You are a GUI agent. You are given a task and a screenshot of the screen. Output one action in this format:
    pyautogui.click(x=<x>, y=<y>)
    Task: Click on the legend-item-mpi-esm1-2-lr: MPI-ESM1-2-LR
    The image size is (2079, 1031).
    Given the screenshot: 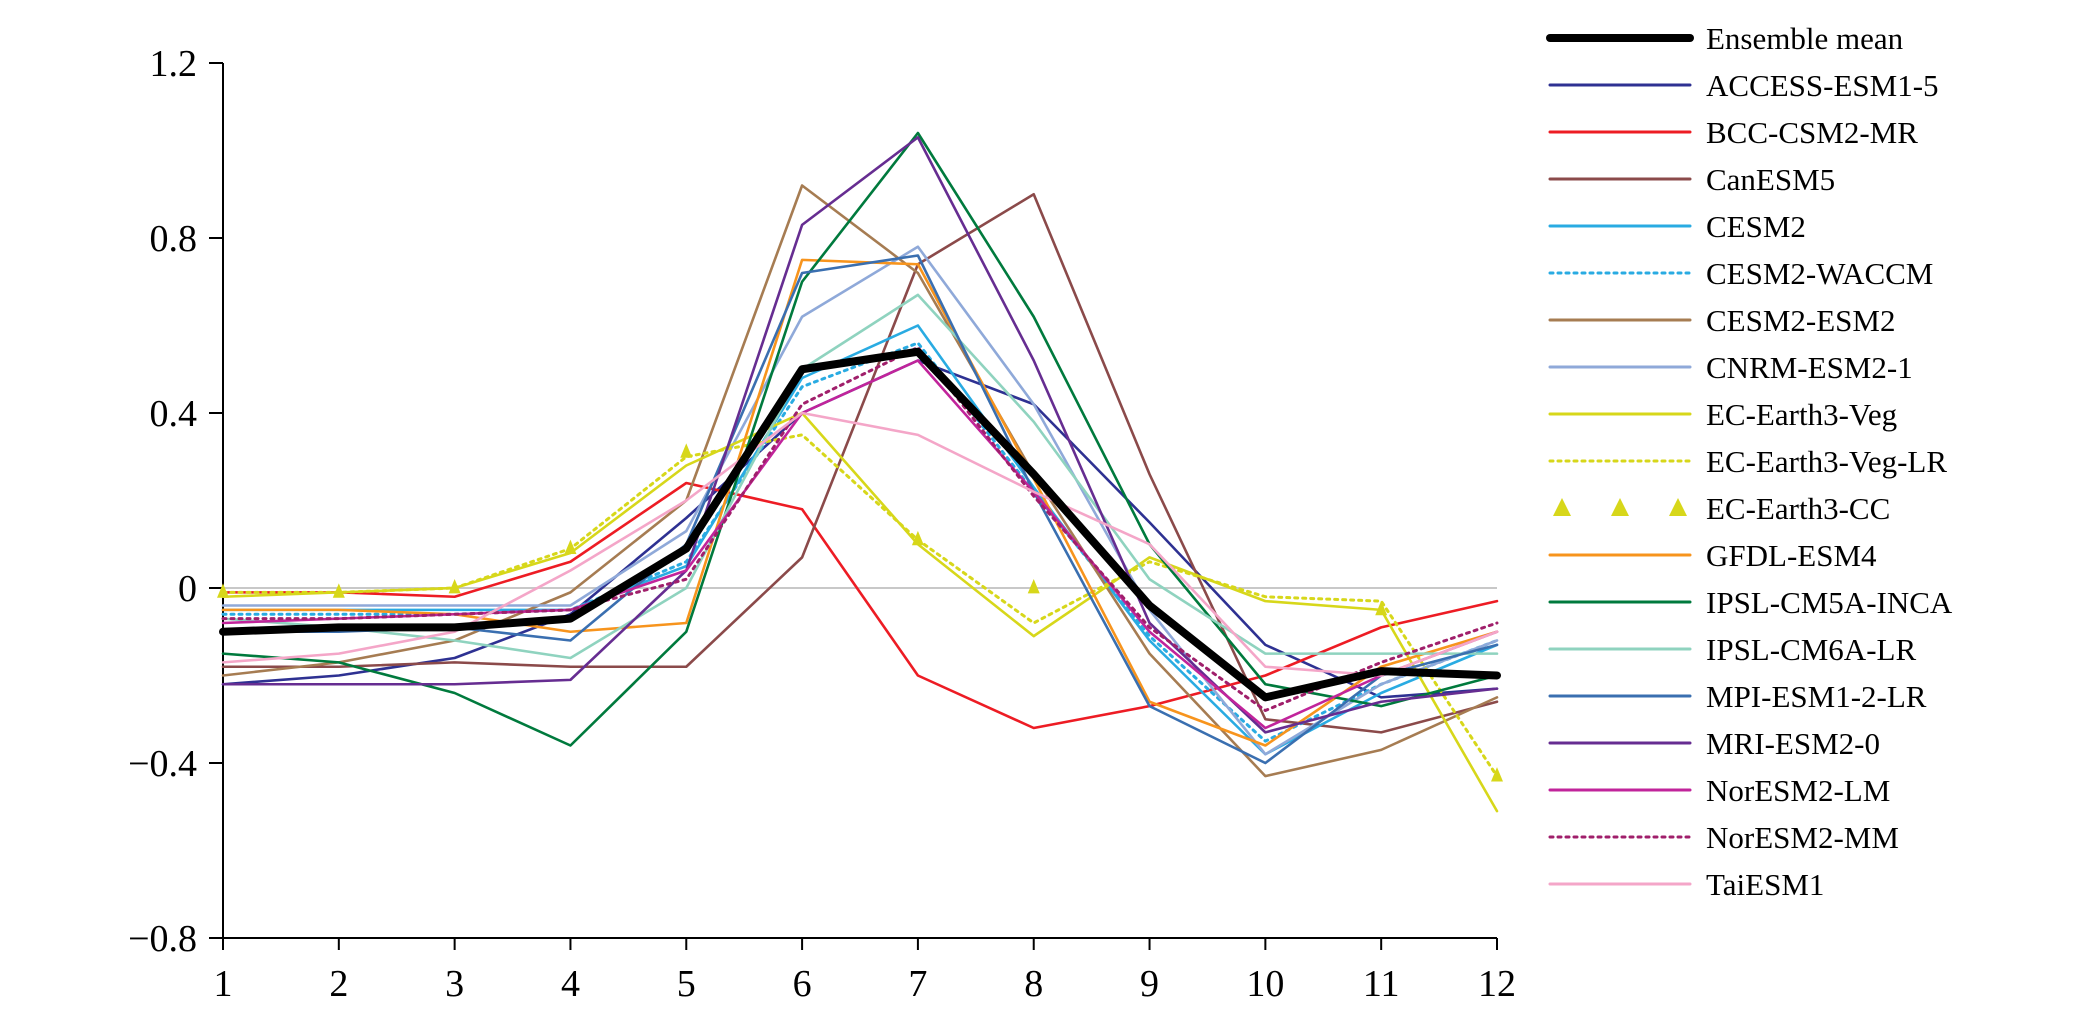 What is the action you would take?
    pyautogui.click(x=1737, y=696)
    